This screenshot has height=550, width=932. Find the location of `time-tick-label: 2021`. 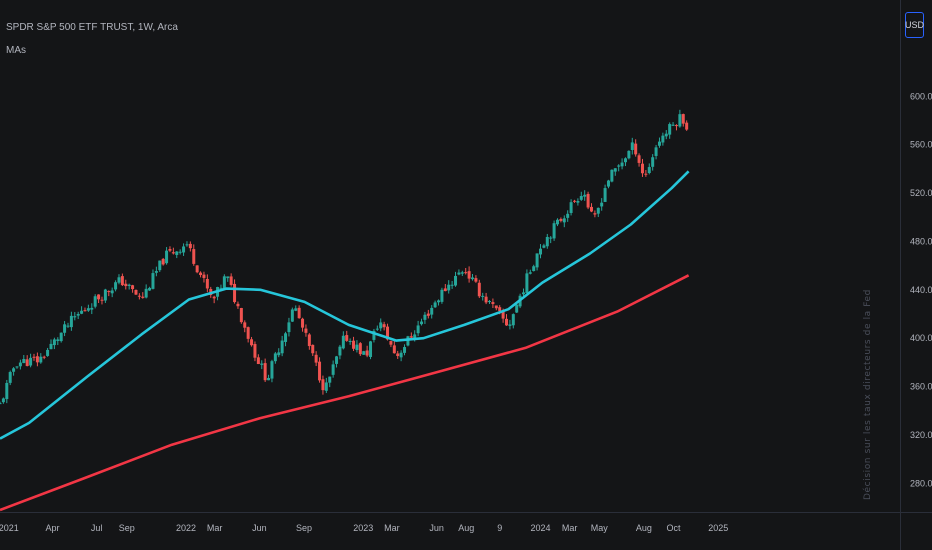

time-tick-label: 2021 is located at coordinates (9, 528).